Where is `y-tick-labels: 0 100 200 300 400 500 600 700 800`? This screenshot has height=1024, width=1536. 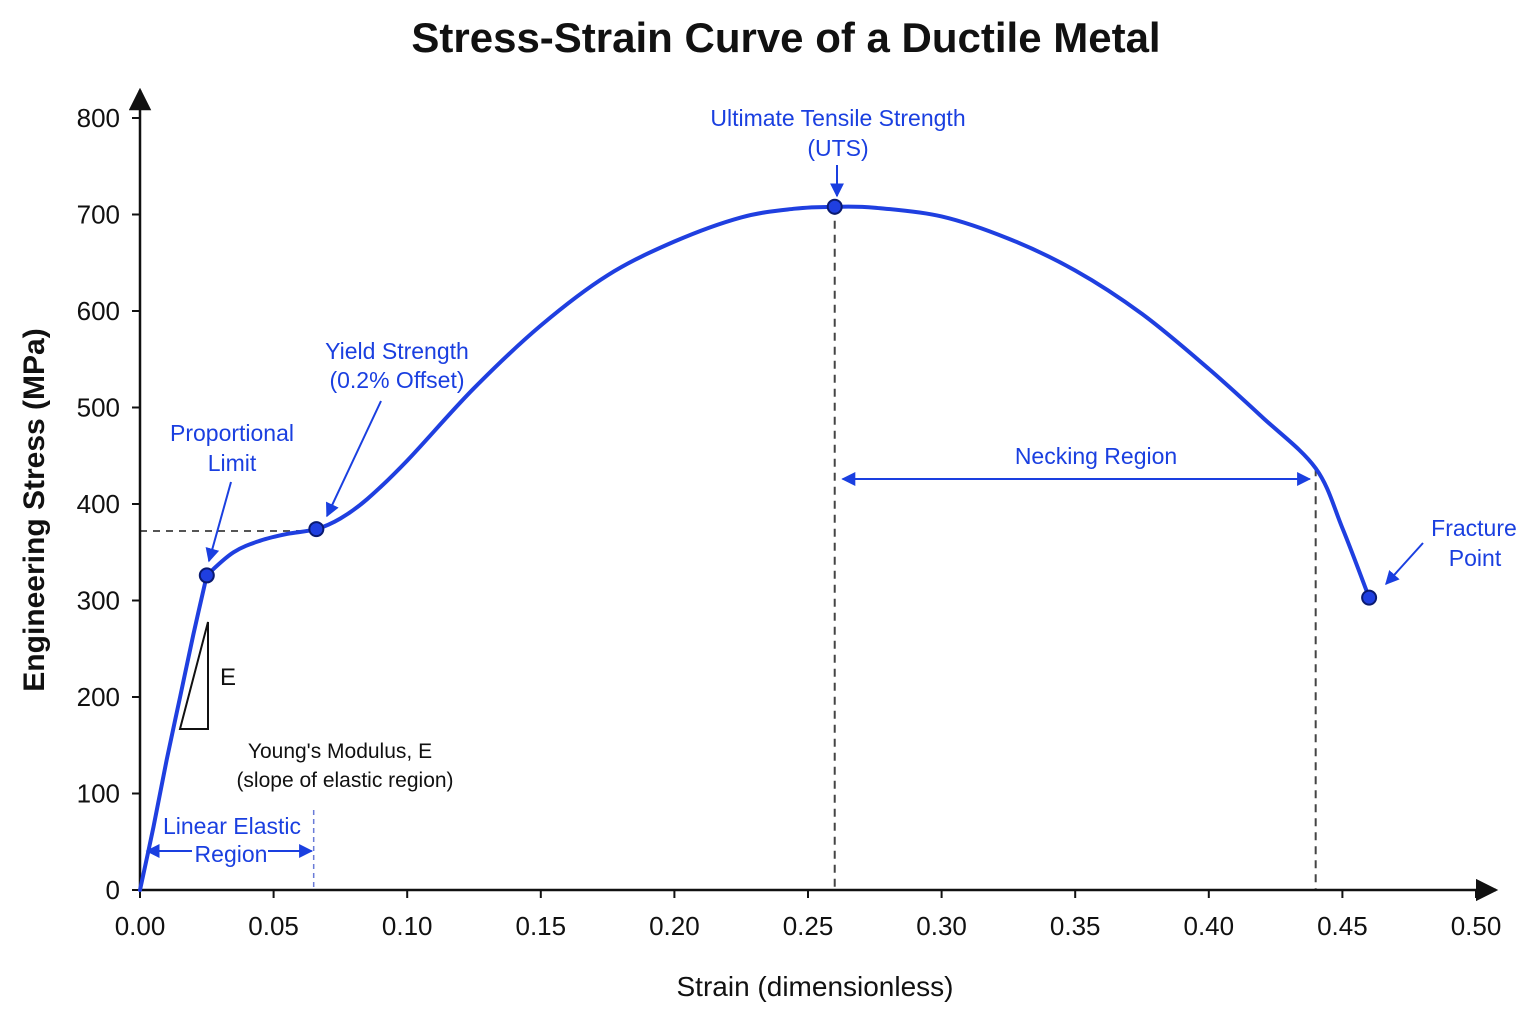 y-tick-labels: 0 100 200 300 400 500 600 700 800 is located at coordinates (108, 504).